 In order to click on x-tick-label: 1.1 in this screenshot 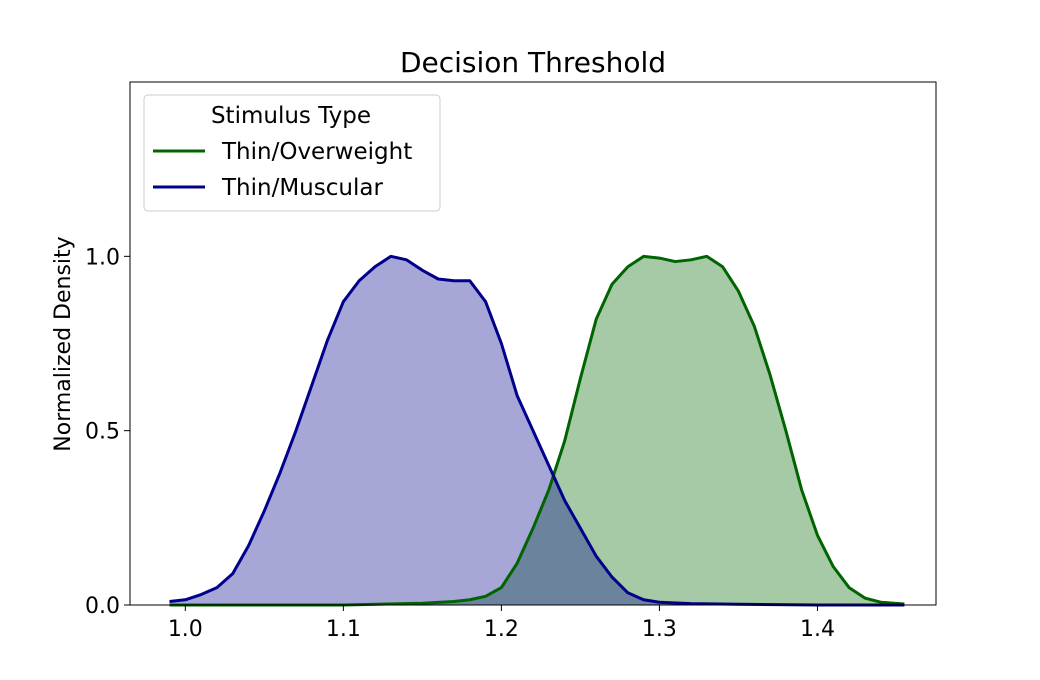, I will do `click(343, 629)`.